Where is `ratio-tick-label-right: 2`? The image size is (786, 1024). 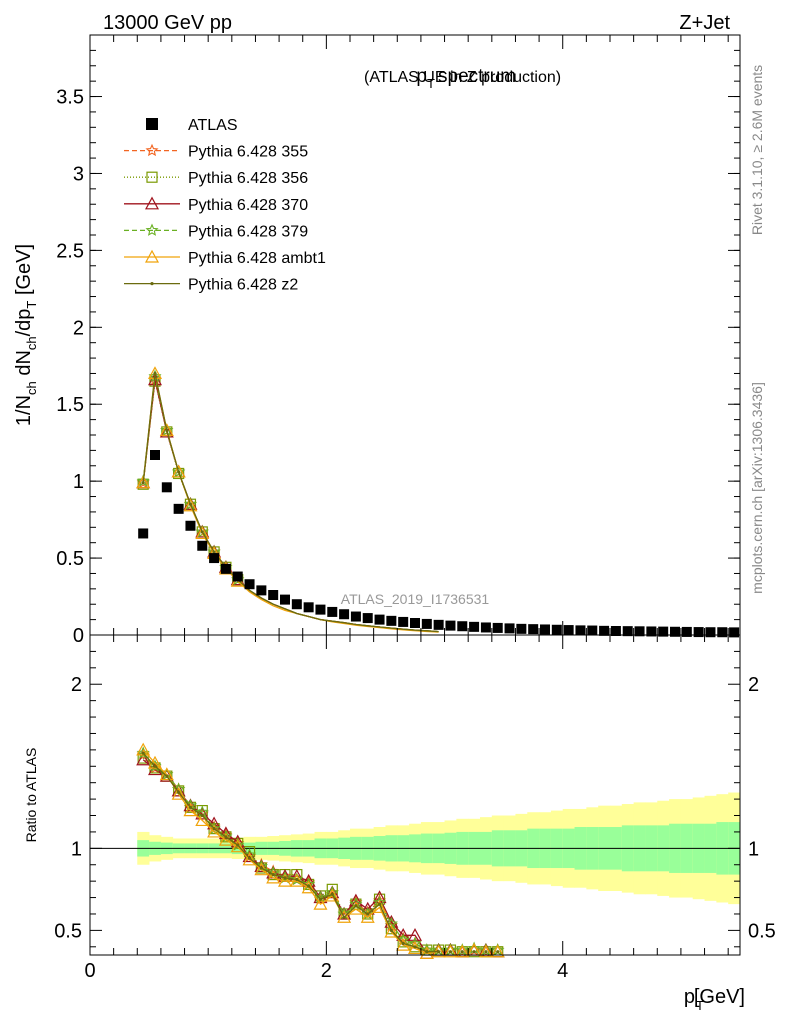 ratio-tick-label-right: 2 is located at coordinates (753, 685).